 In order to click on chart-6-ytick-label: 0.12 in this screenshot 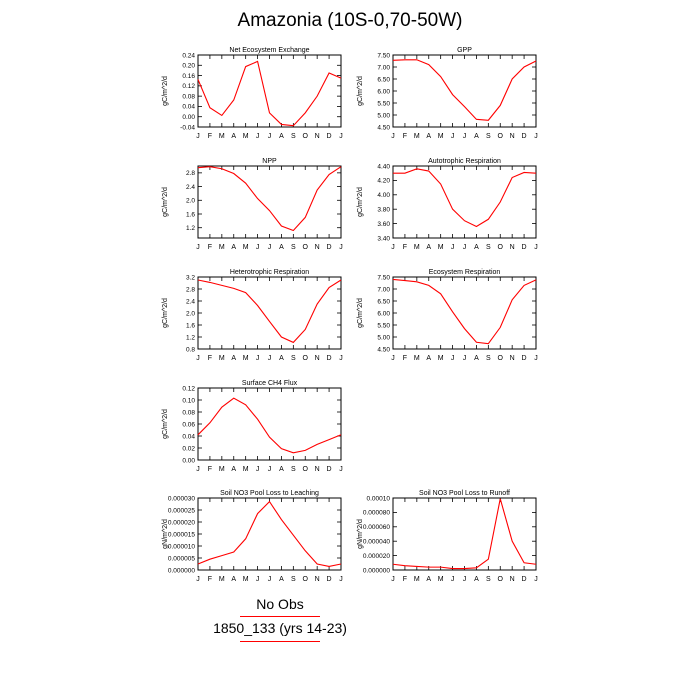, I will do `click(188, 388)`.